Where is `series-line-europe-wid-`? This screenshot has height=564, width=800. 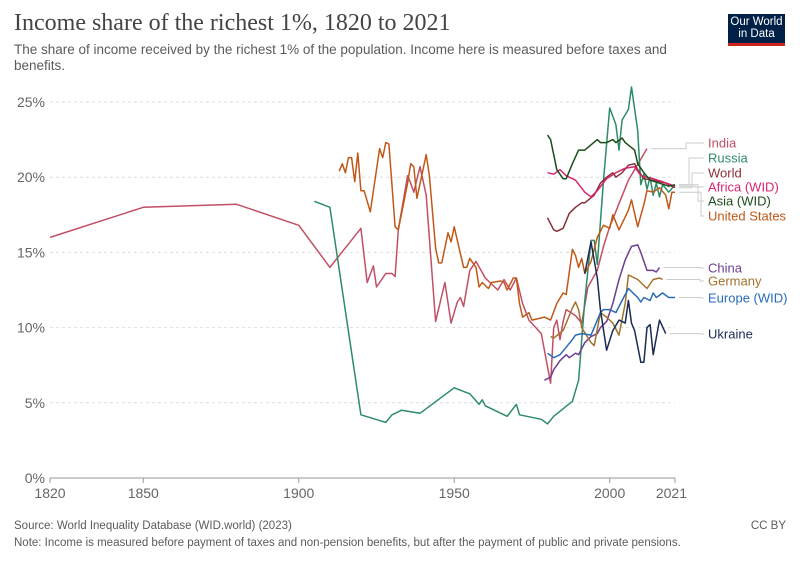 series-line-europe-wid- is located at coordinates (611, 323).